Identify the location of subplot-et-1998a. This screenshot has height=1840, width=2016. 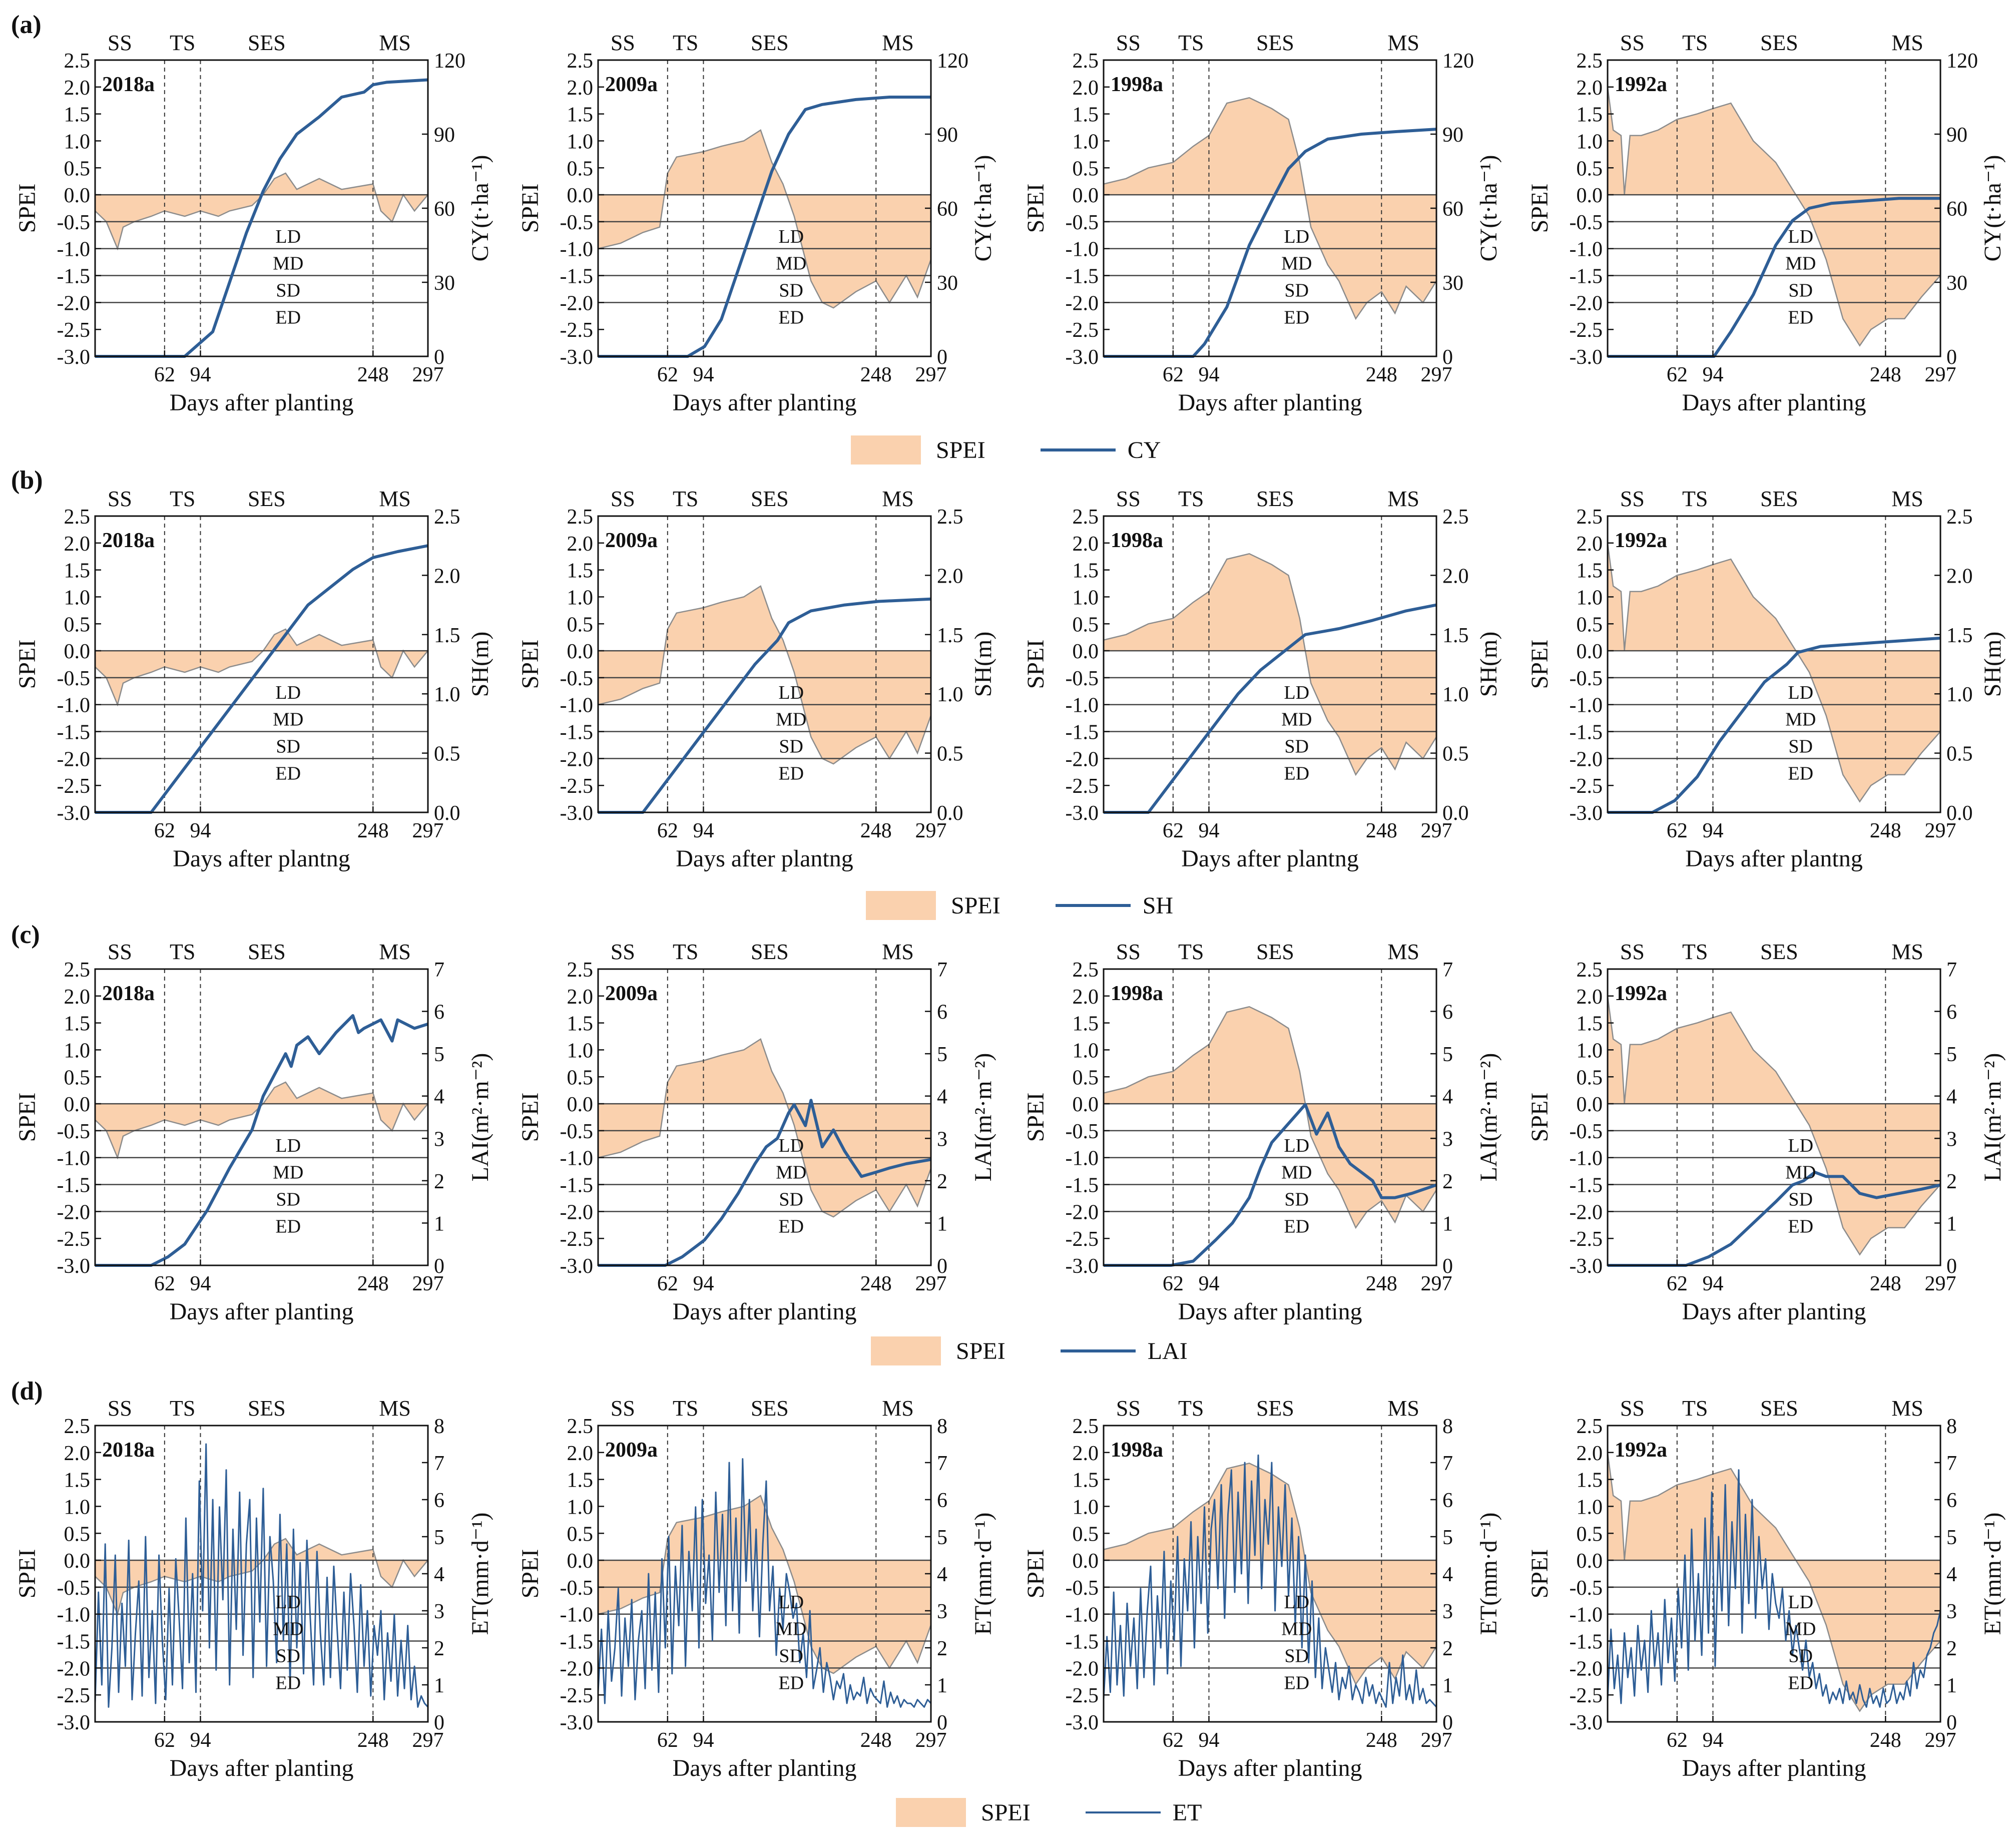
(1270, 1574).